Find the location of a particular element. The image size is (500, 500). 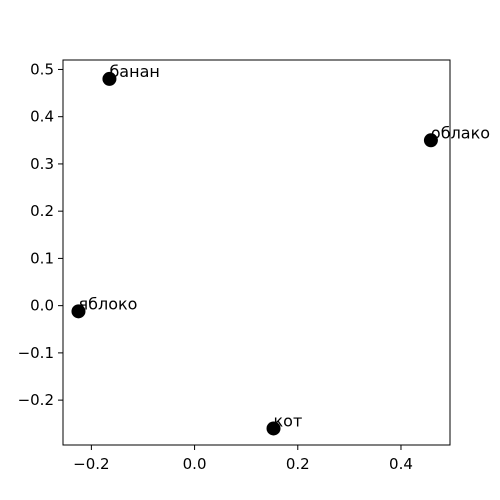

y-tick-label: 0.2 is located at coordinates (42, 211).